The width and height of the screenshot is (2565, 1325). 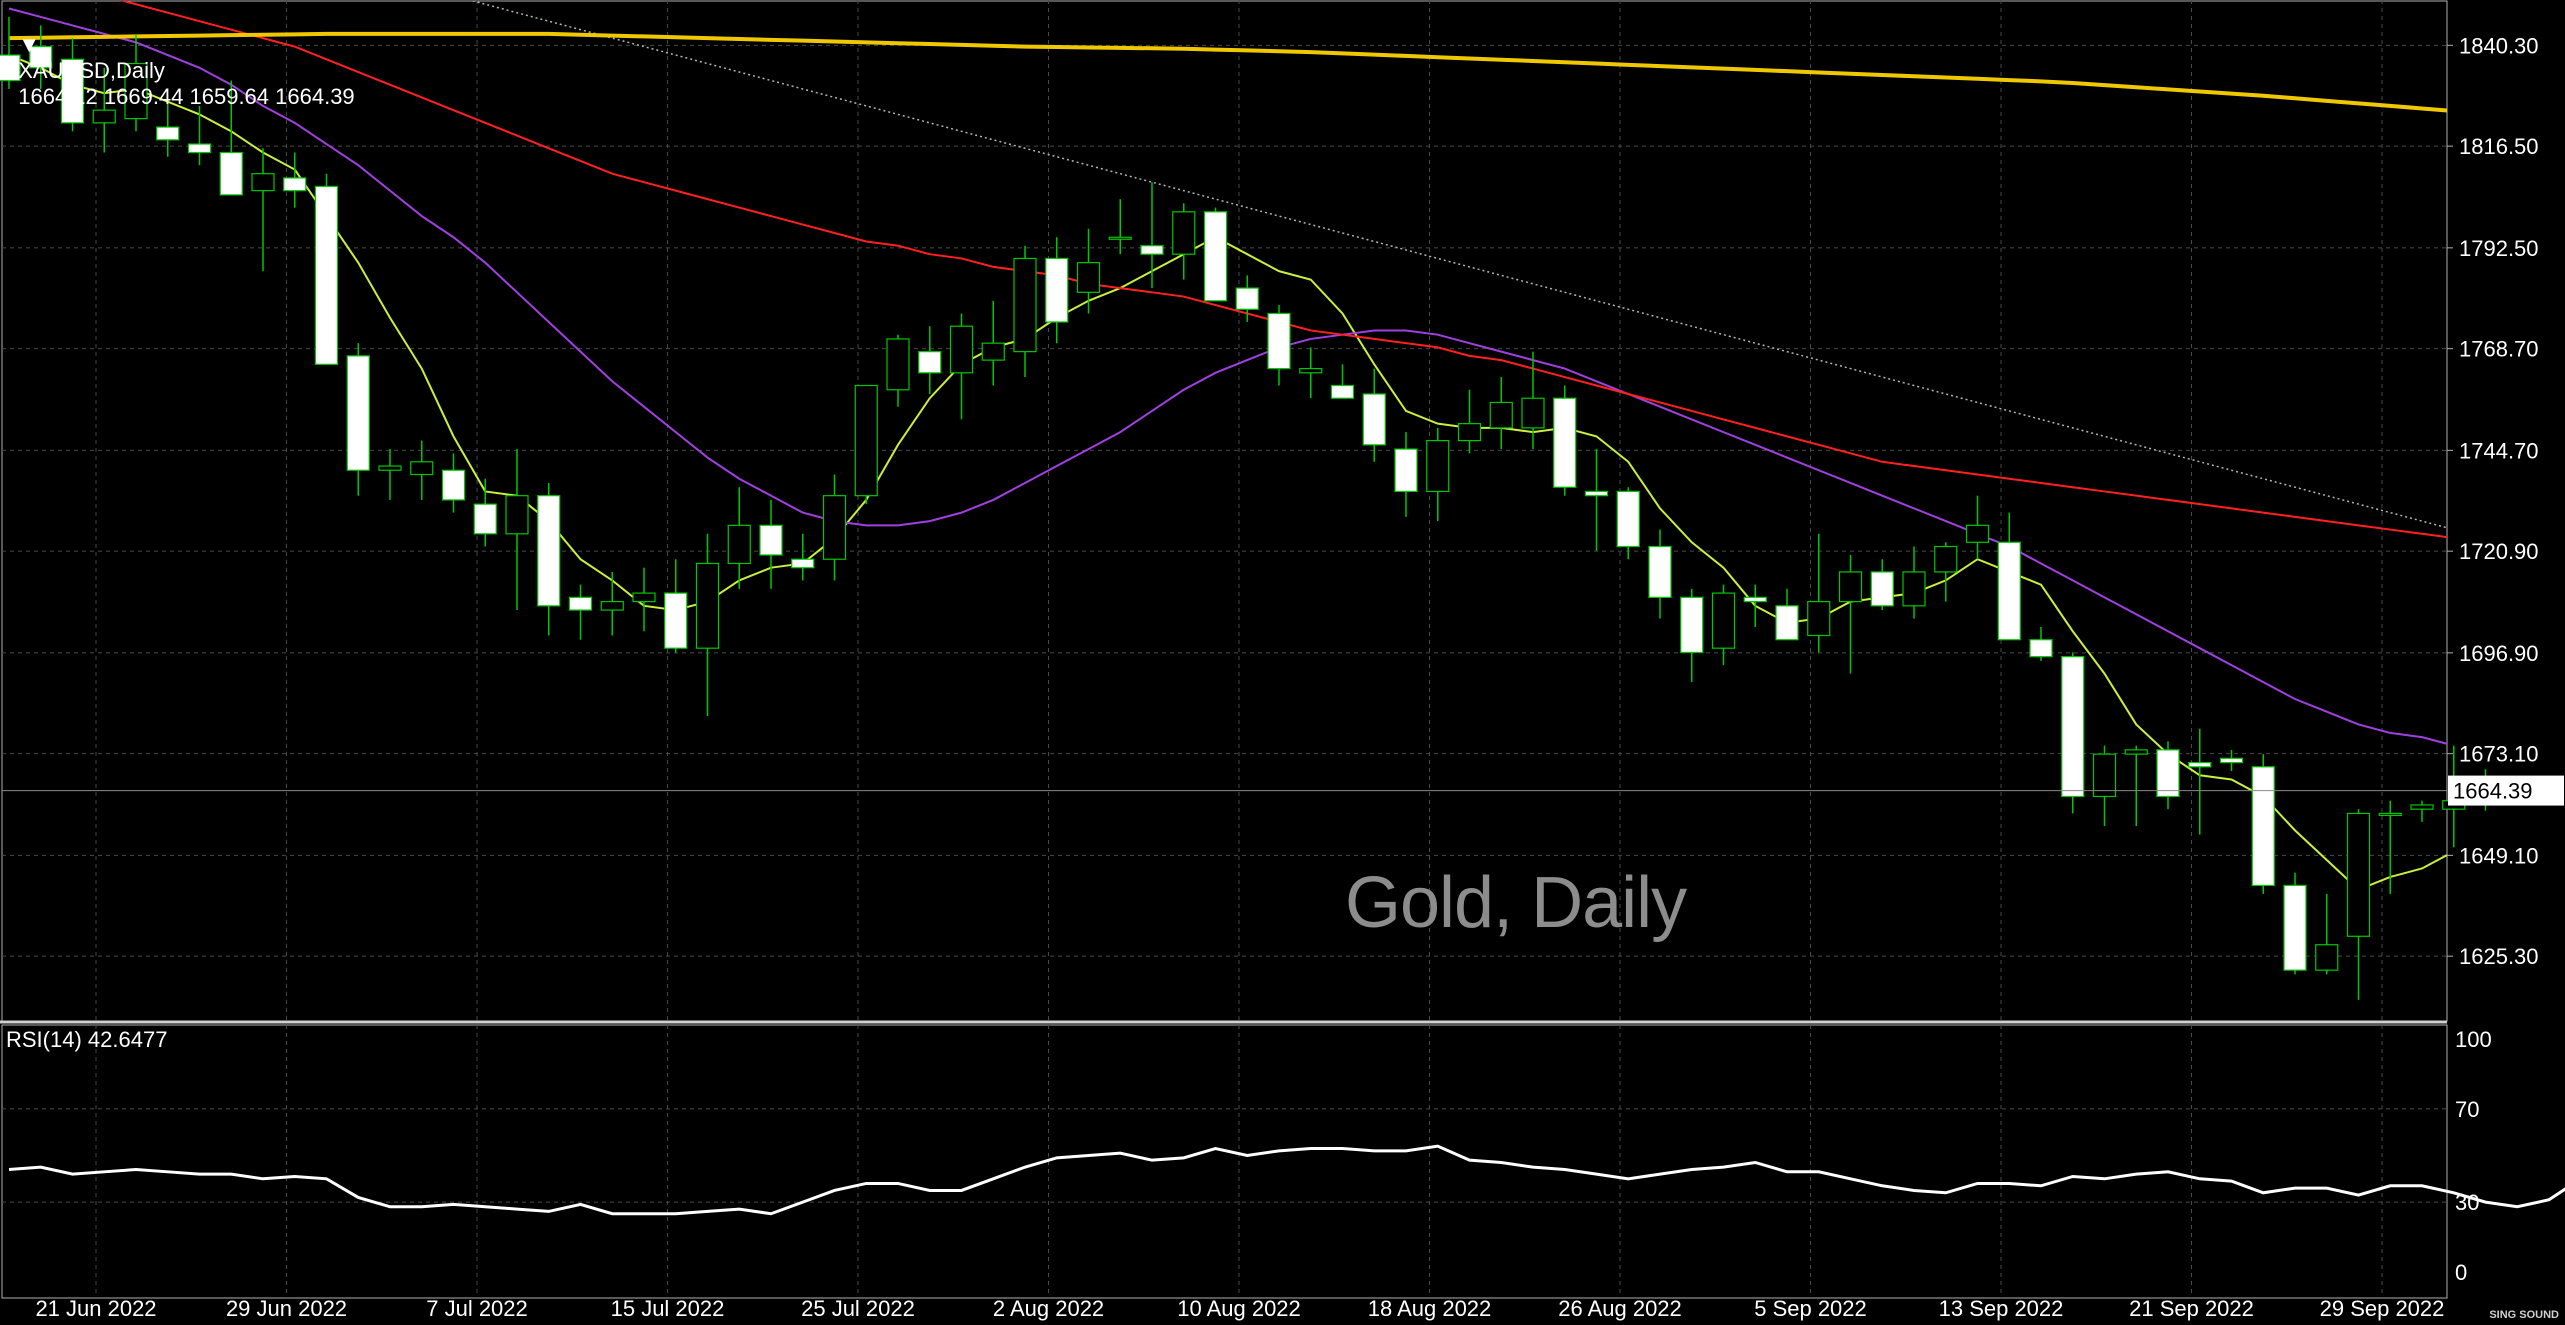 I want to click on rsi-title: RSI(14) 42.6477, so click(x=87, y=1039).